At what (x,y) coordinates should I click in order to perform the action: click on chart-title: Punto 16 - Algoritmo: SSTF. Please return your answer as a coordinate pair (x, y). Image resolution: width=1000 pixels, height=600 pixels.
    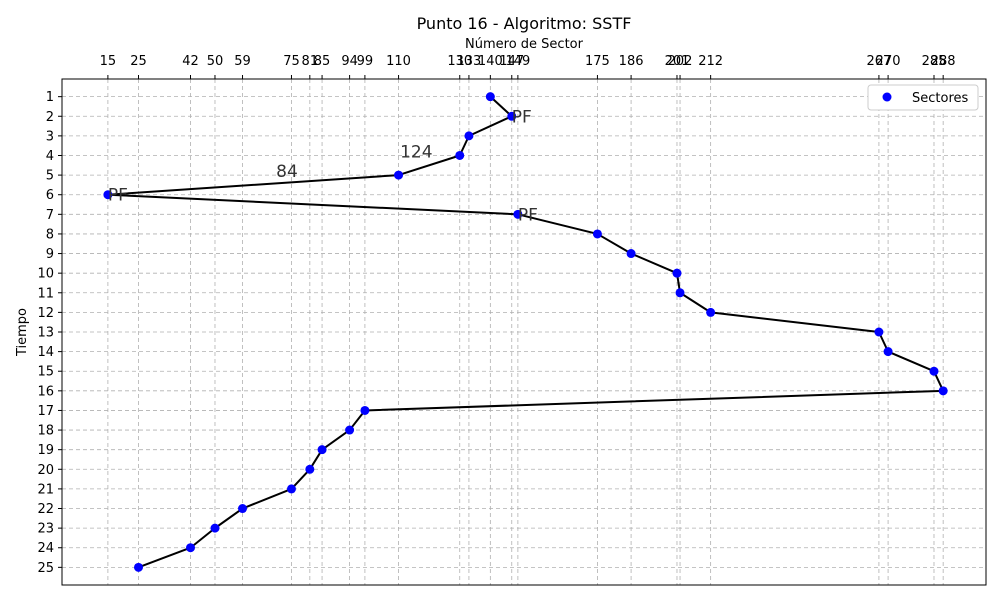
    Looking at the image, I should click on (524, 23).